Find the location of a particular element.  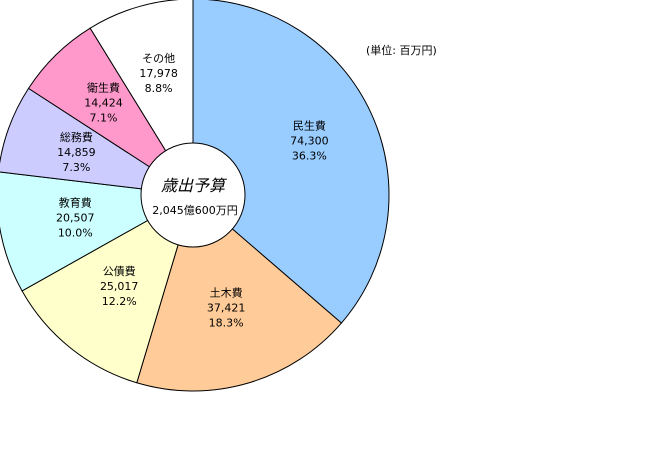

slice-percent-label: 18.3% is located at coordinates (226, 322).